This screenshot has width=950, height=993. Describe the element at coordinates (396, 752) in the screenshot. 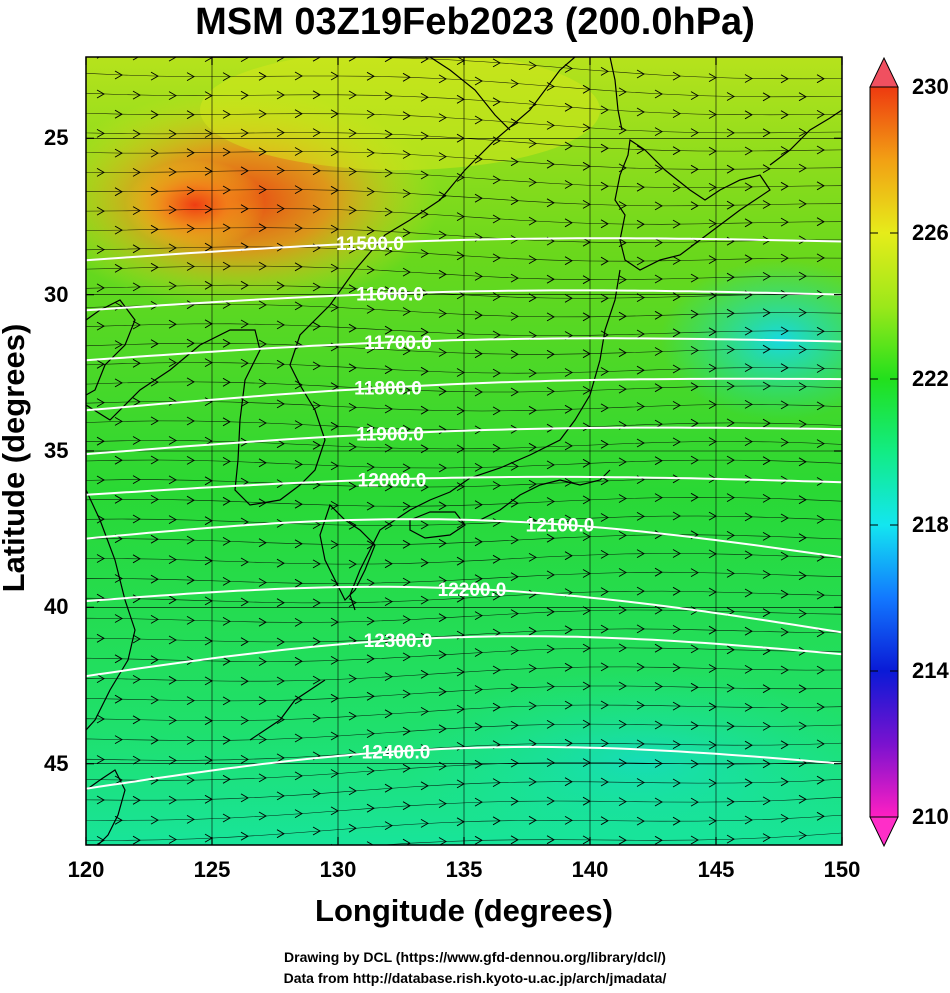

I see `contour-label: 12400.0` at that location.